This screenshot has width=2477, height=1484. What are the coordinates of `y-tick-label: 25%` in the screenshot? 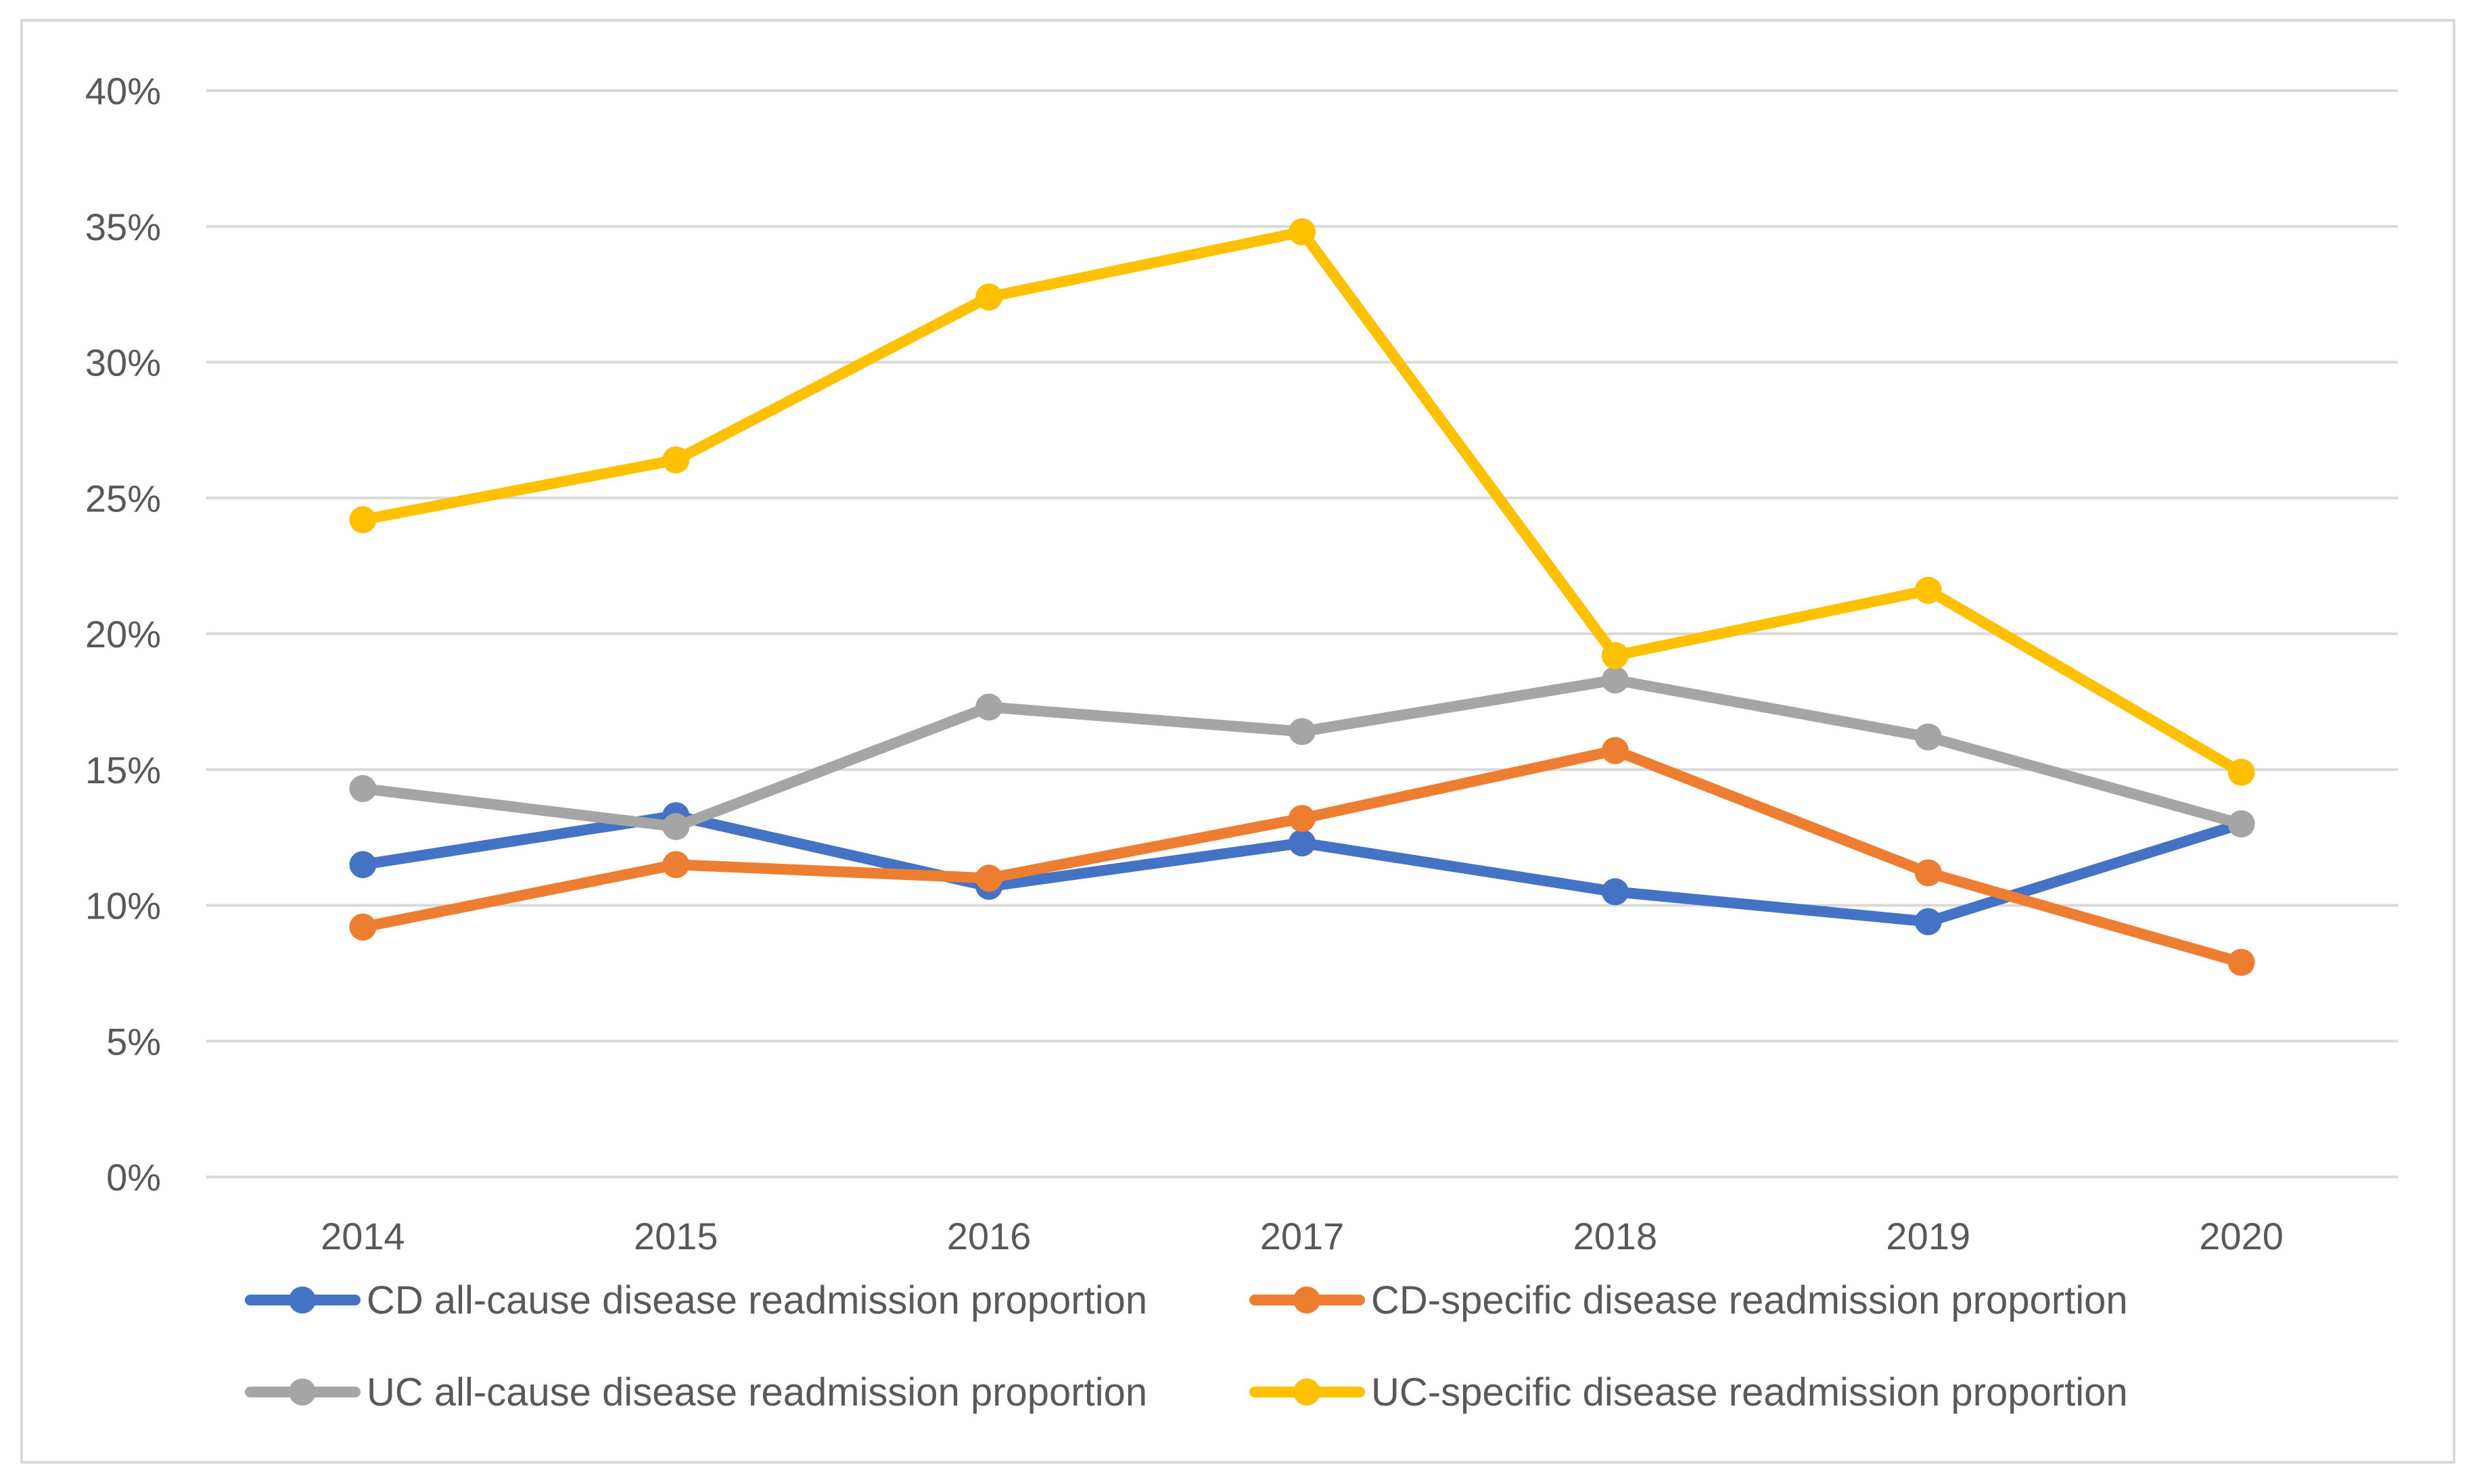 It's located at (123, 498).